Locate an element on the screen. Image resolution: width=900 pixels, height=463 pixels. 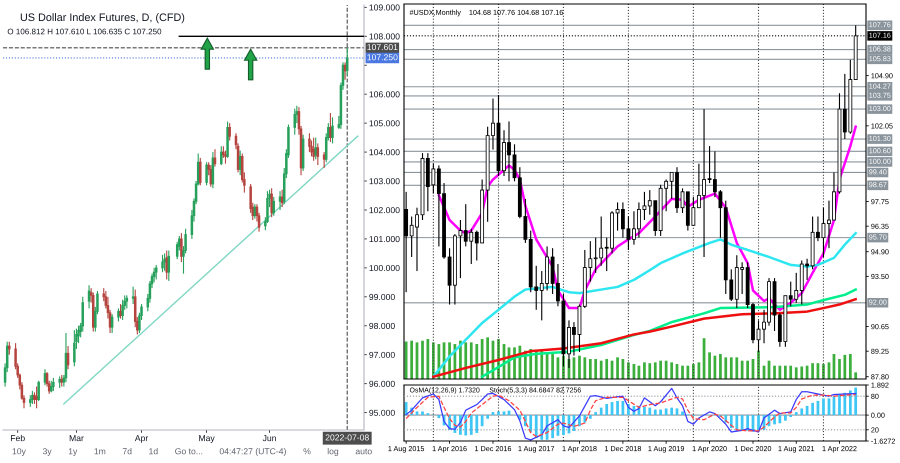
x-tick-label: May is located at coordinates (207, 439).